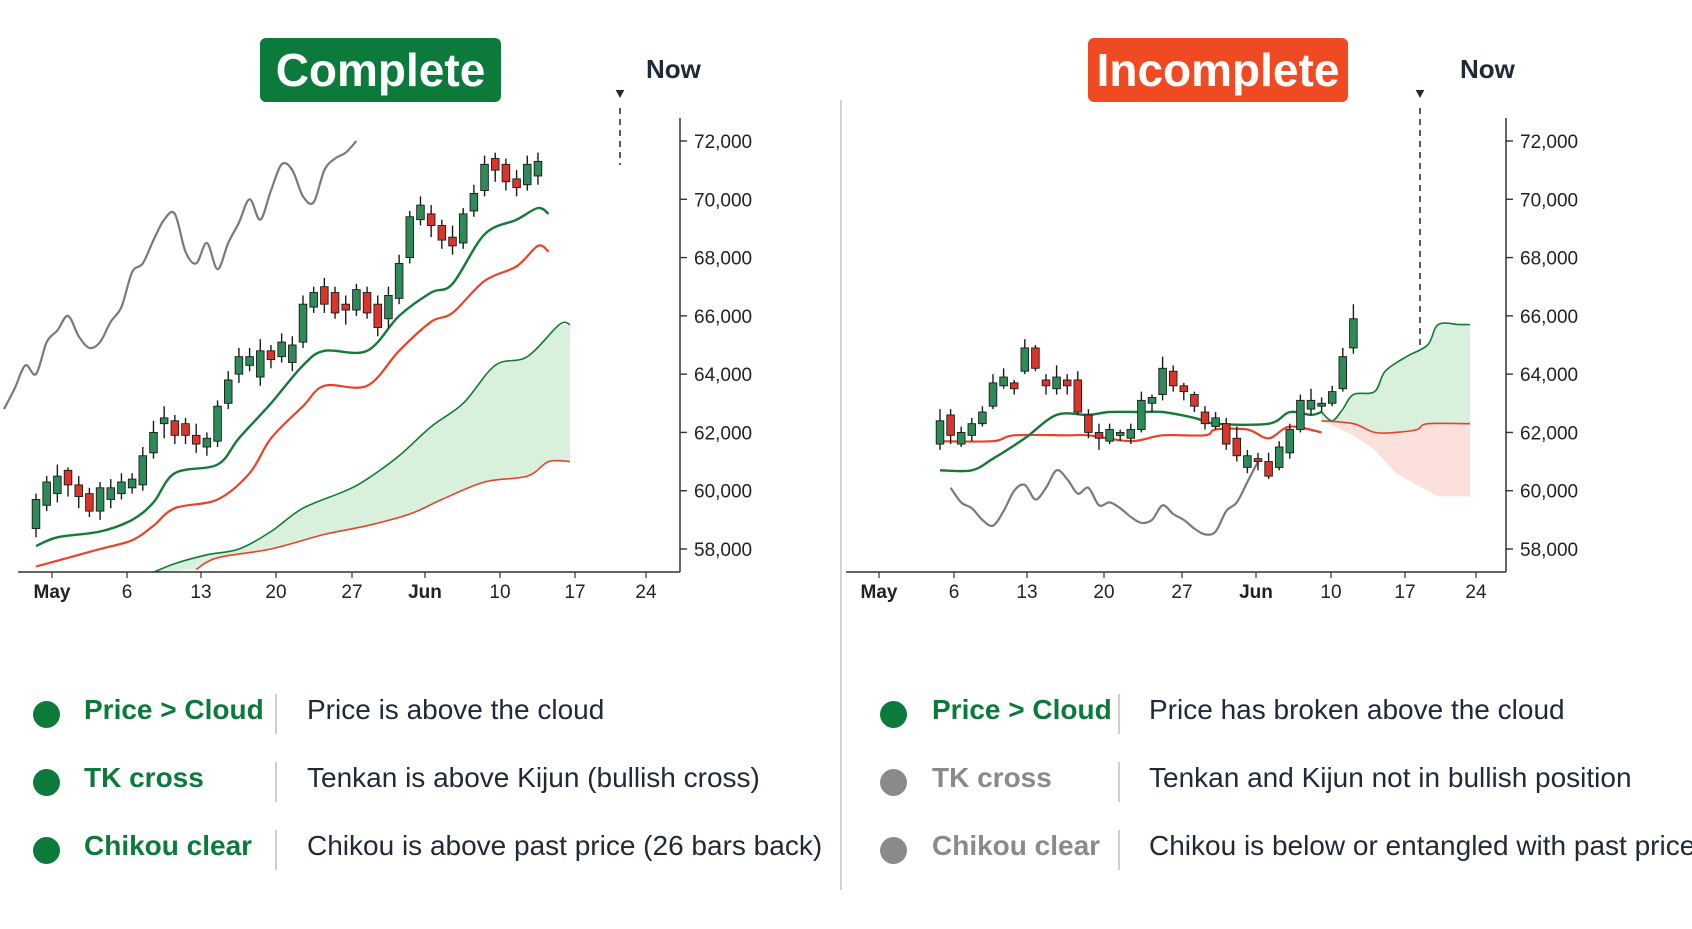 This screenshot has height=929, width=1692. What do you see at coordinates (1218, 70) in the screenshot?
I see `incomplete-badge: Incomplete` at bounding box center [1218, 70].